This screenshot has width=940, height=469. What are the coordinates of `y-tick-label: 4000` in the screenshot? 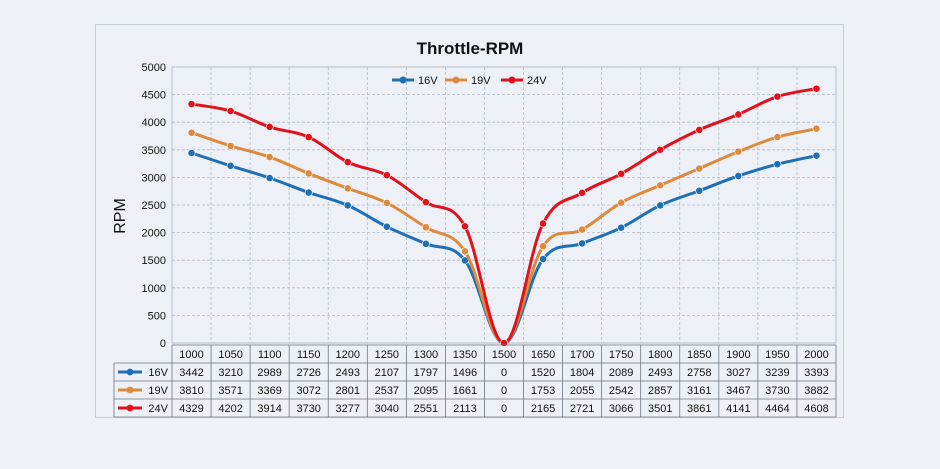 It's located at (154, 123).